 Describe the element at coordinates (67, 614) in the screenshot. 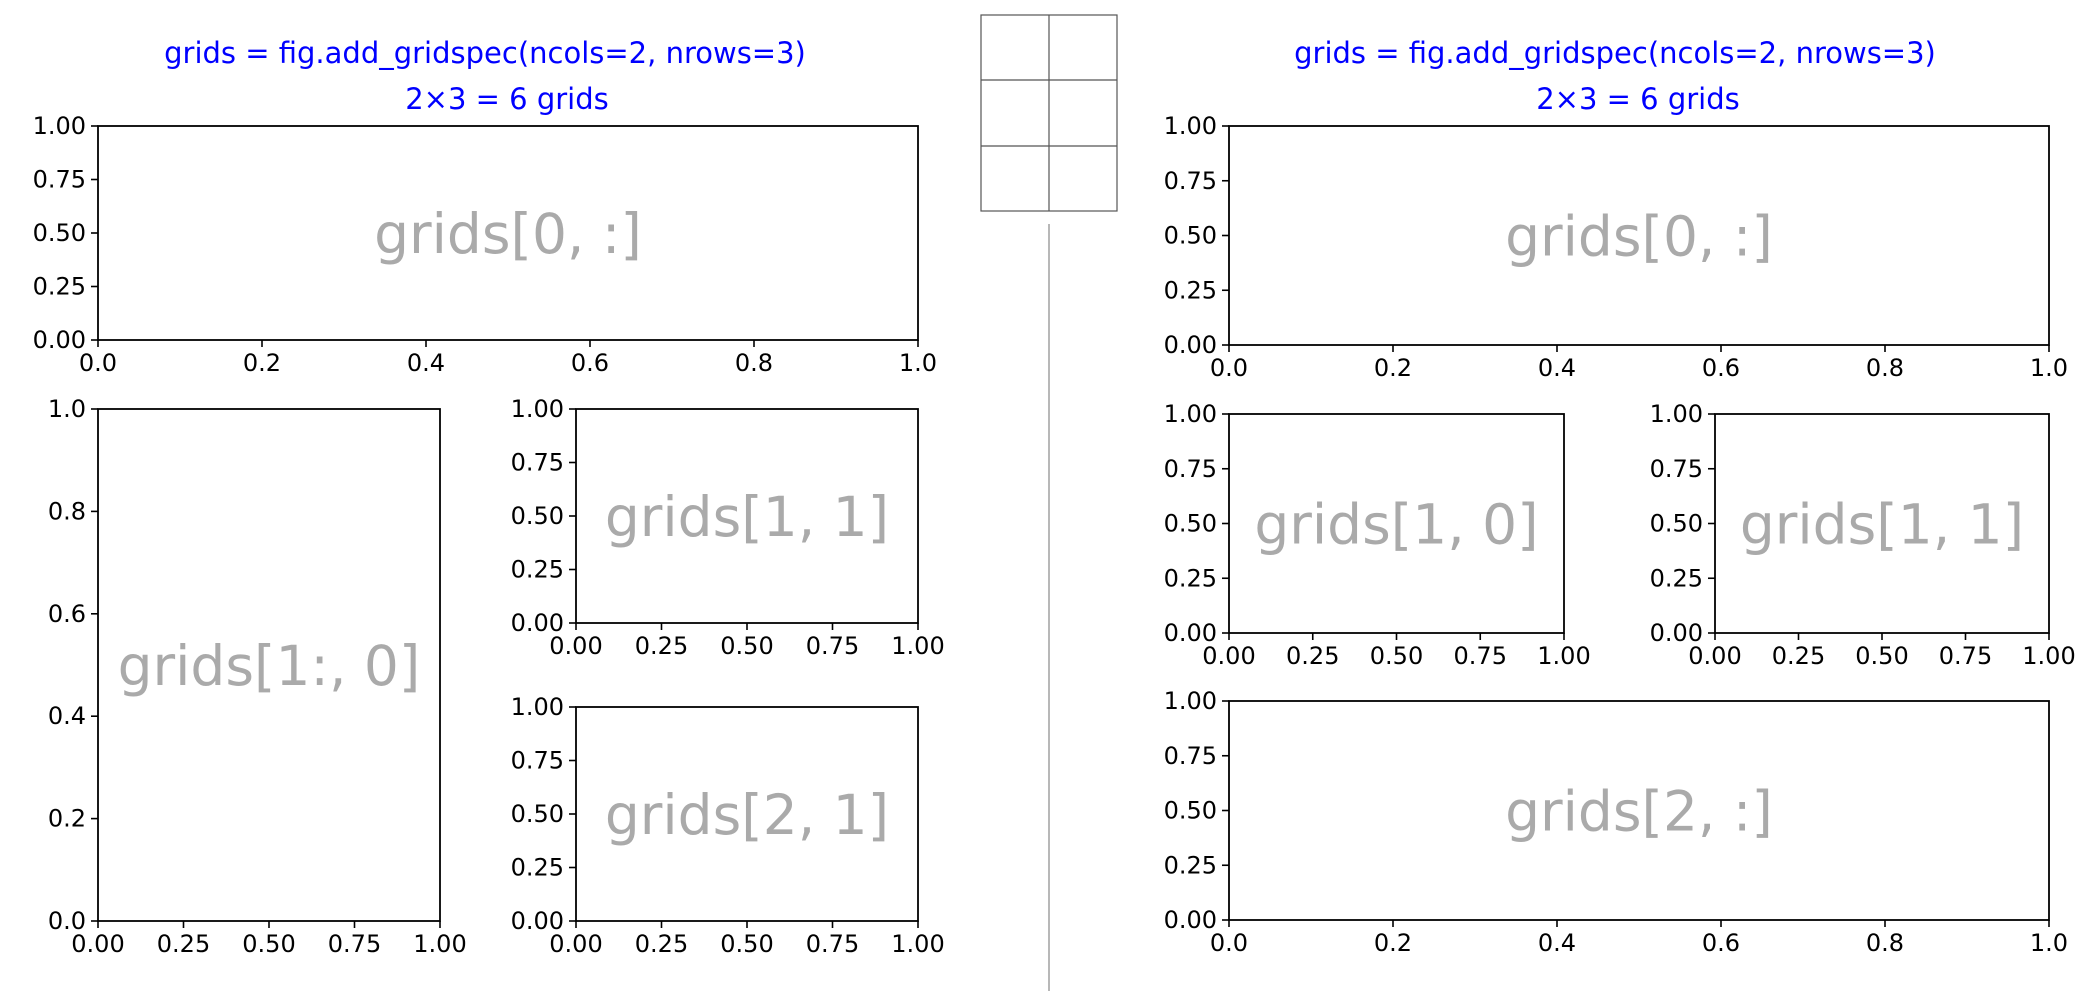

I see `y-tick-label: 0.6` at that location.